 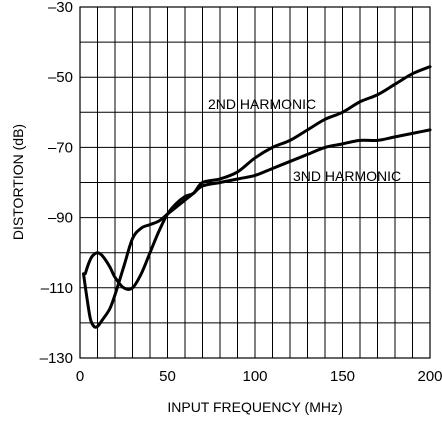 I want to click on x-tick-label: 50, so click(x=167, y=376).